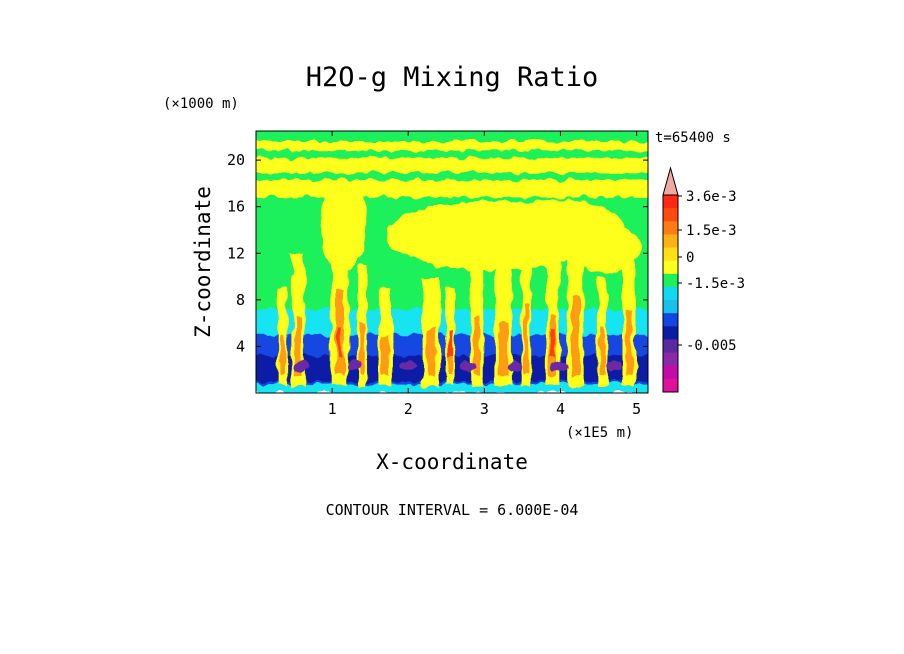 The image size is (904, 654). Describe the element at coordinates (203, 262) in the screenshot. I see `y-axis-label: Z-coordinate` at that location.